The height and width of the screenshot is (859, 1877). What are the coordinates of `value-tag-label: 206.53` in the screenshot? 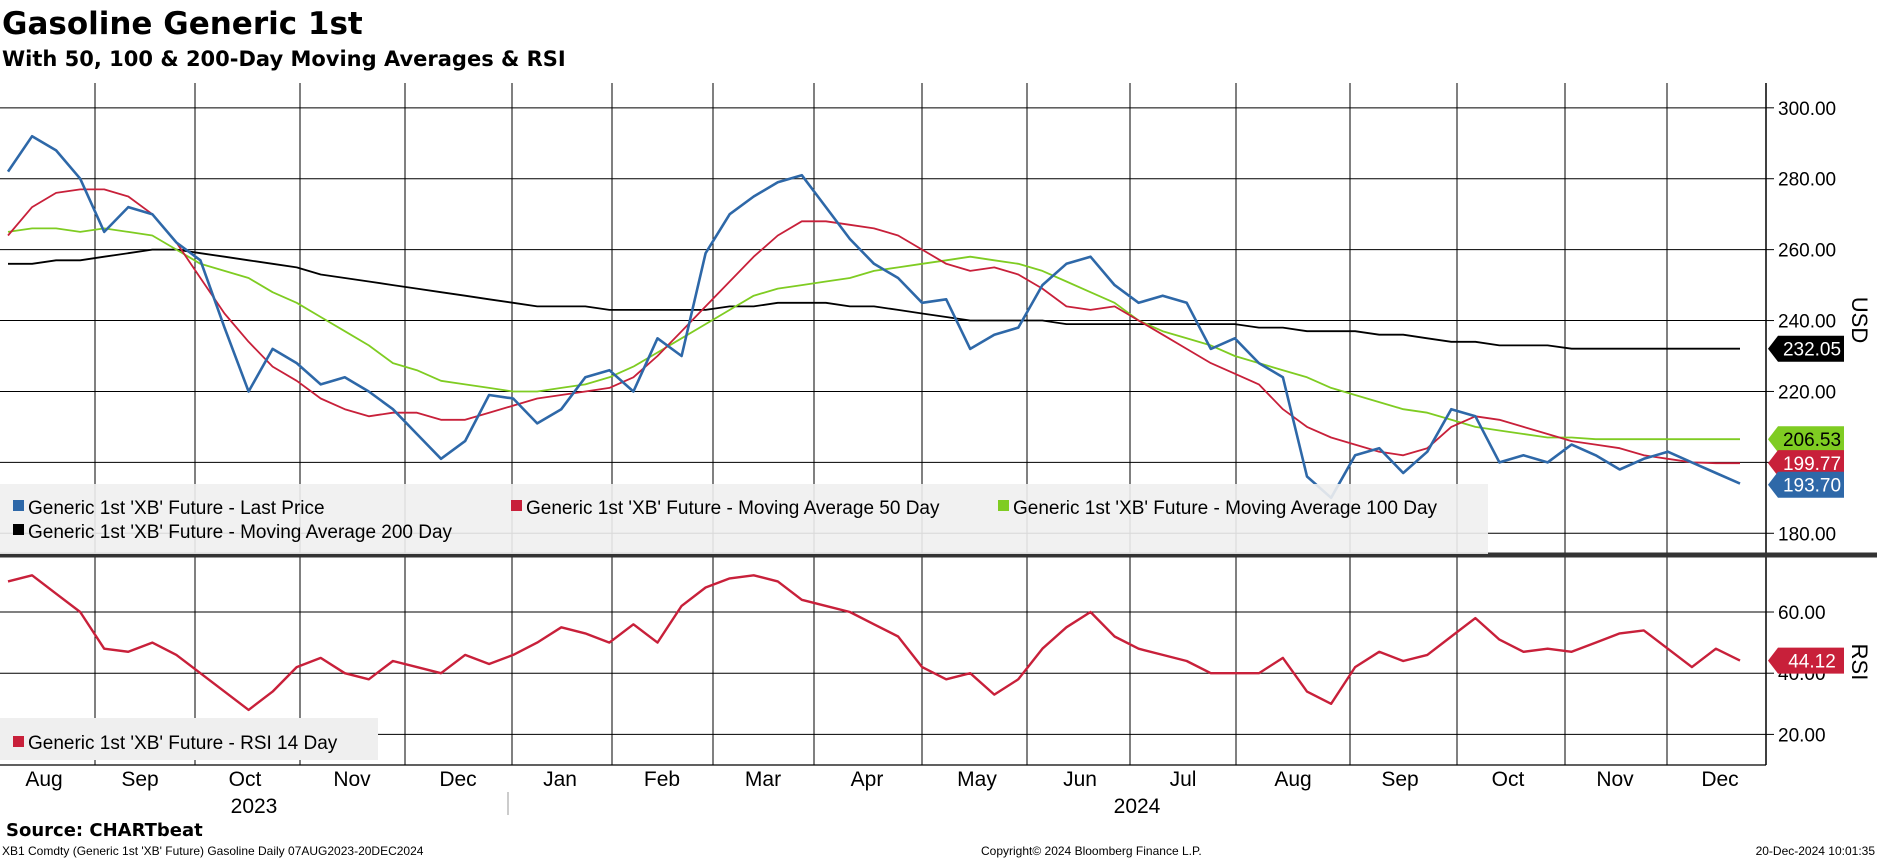 It's located at (1812, 440).